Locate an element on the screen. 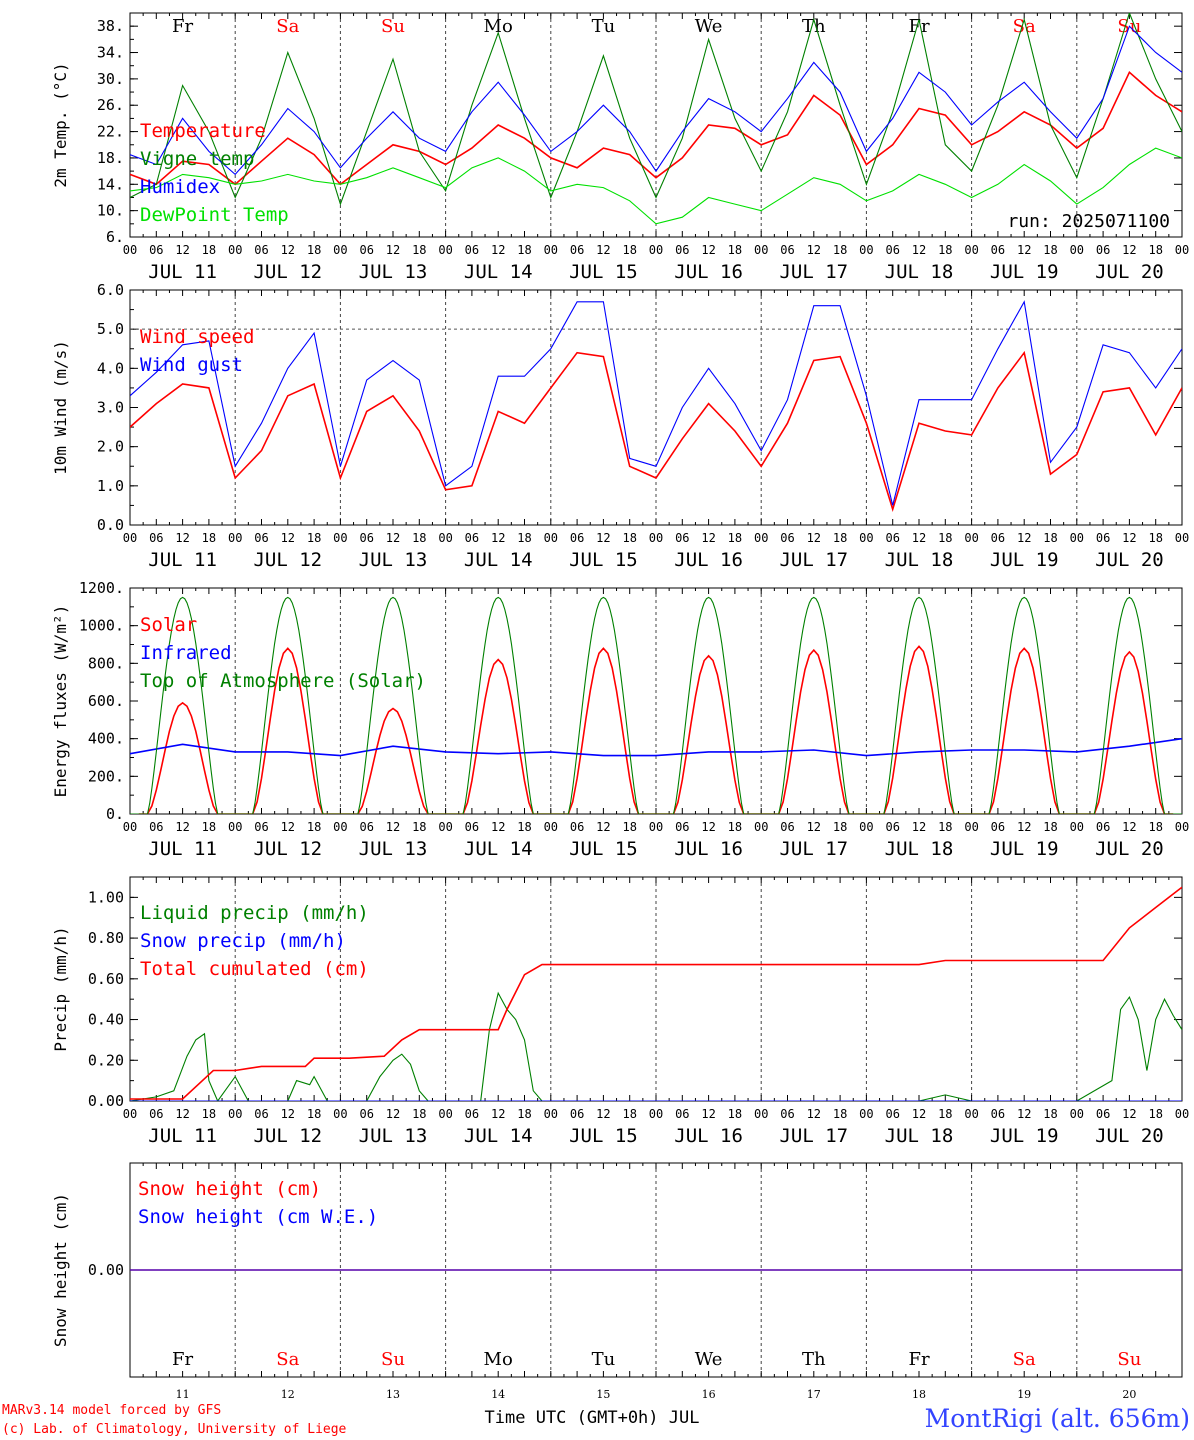 The image size is (1194, 1440). weekday-label: Sa is located at coordinates (1024, 1359).